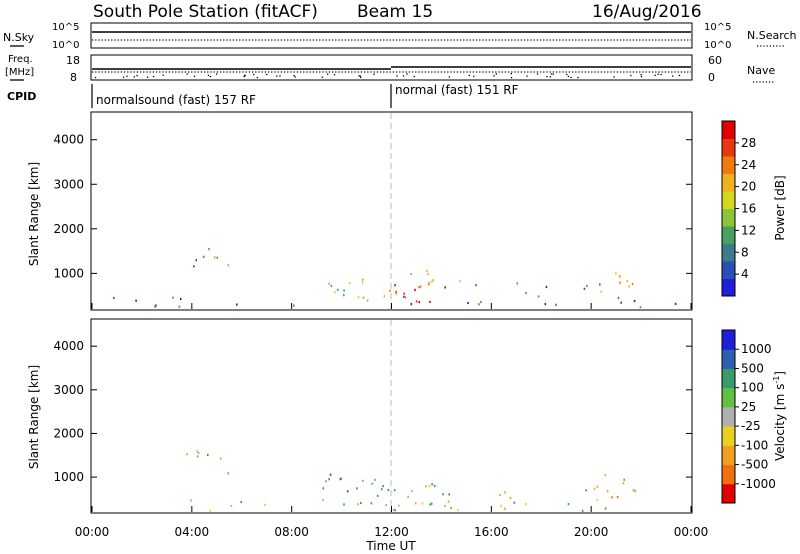 The width and height of the screenshot is (800, 554). What do you see at coordinates (68, 346) in the screenshot?
I see `ytick-label-velocity-3: 4000` at bounding box center [68, 346].